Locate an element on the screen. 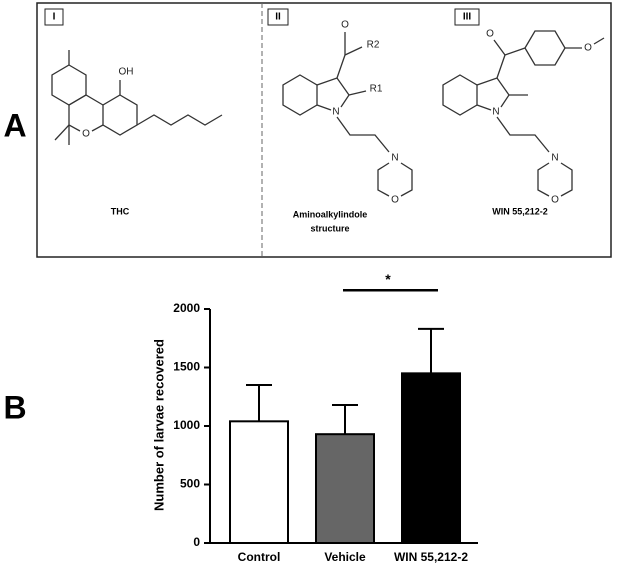 This screenshot has height=568, width=621. y-tick-label: 2000 is located at coordinates (186, 308).